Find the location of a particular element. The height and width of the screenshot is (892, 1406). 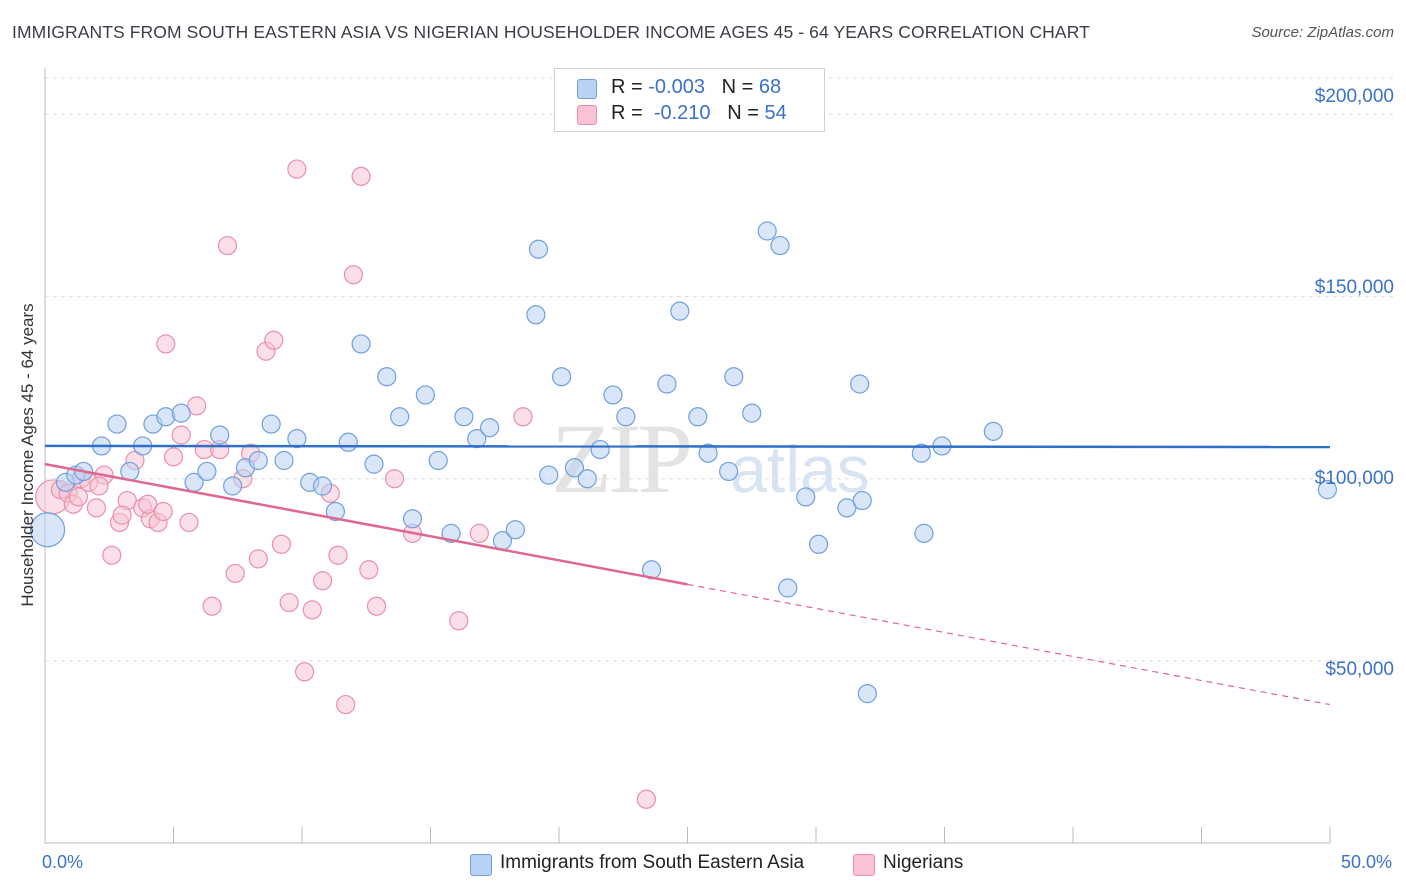

legend-n-value-blue: 68 is located at coordinates (770, 87).